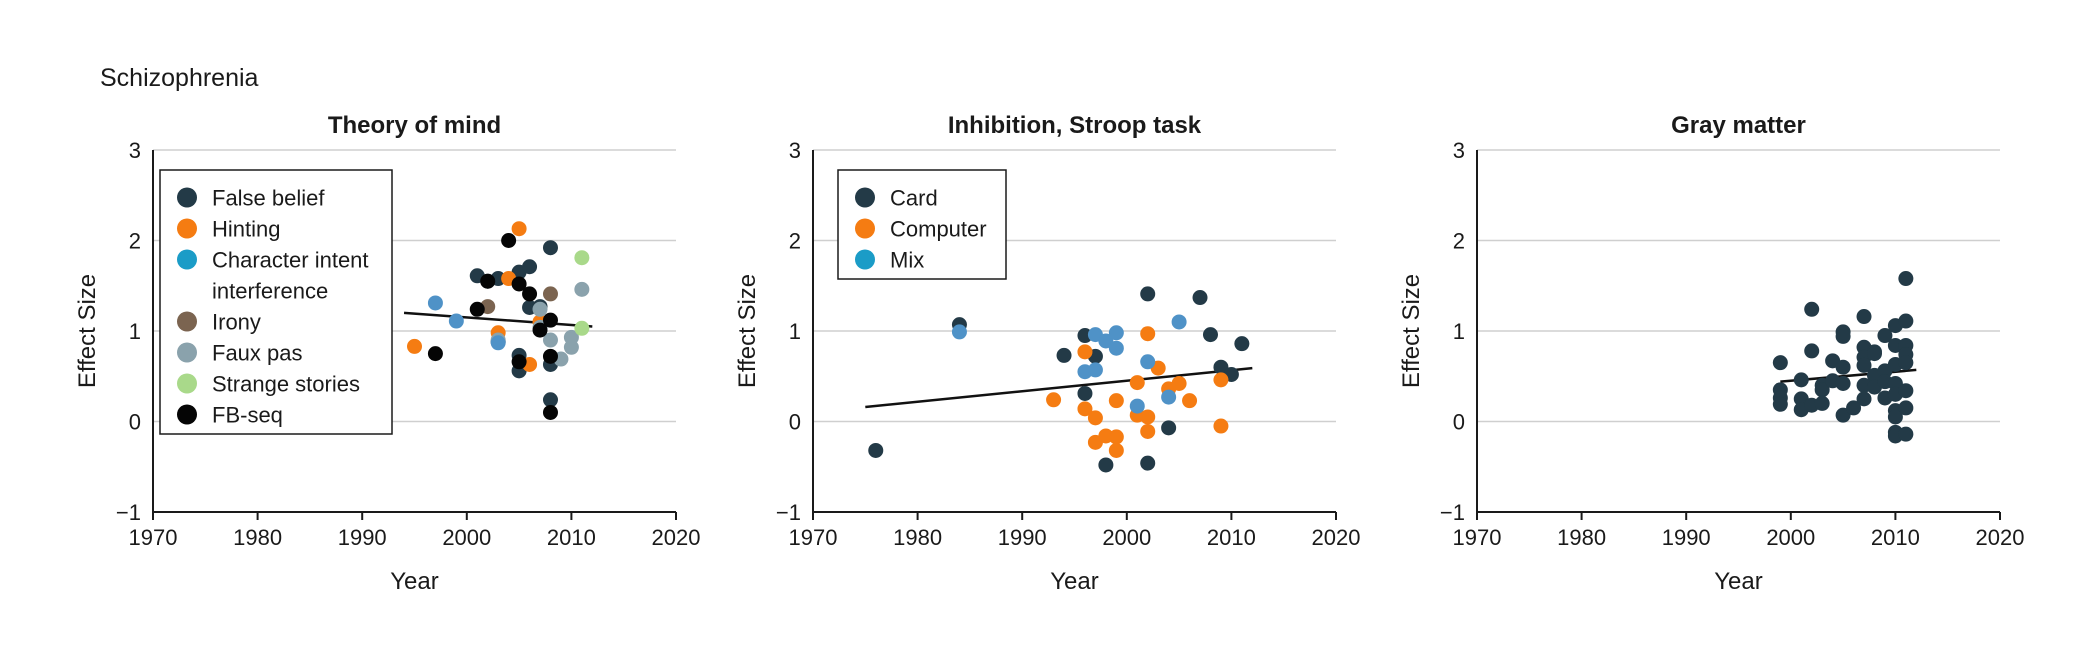 The height and width of the screenshot is (661, 2083). What do you see at coordinates (914, 198) in the screenshot?
I see `legend-label: Card` at bounding box center [914, 198].